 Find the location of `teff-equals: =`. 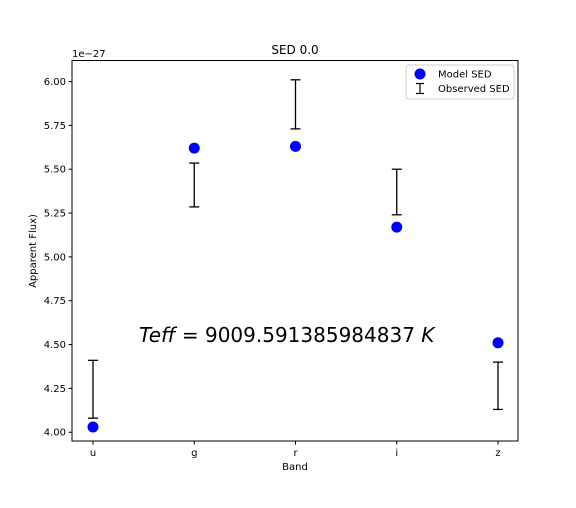

teff-equals: = is located at coordinates (189, 335).